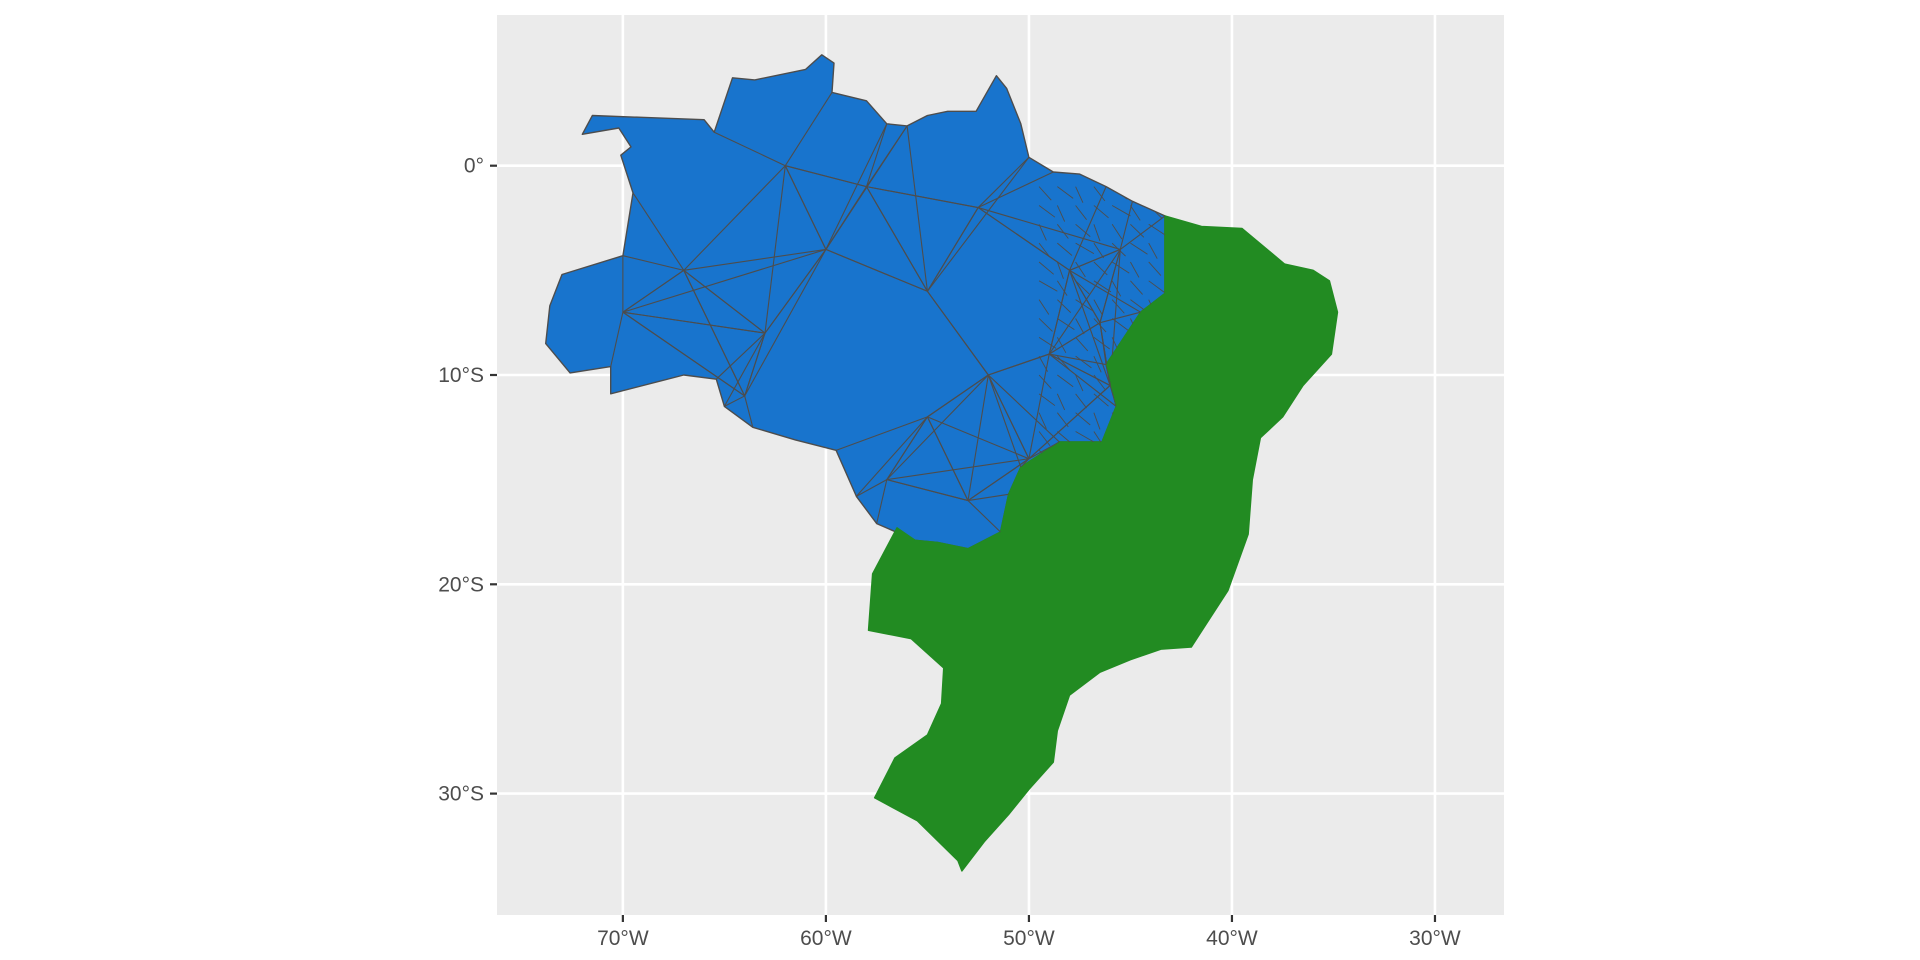 The height and width of the screenshot is (960, 1920). I want to click on municipality-borders, so click(887, 312).